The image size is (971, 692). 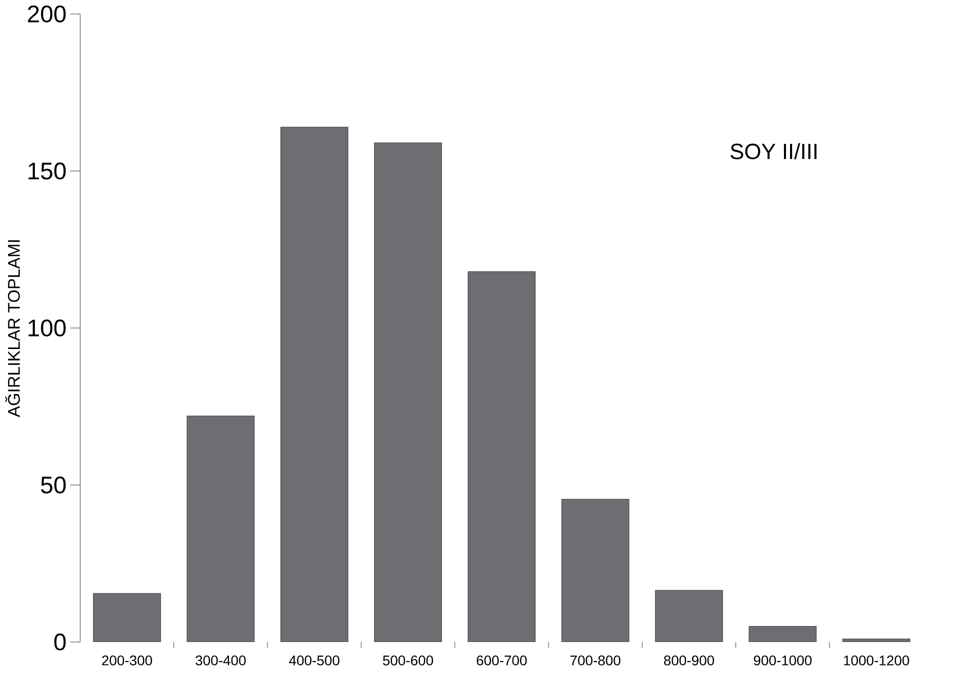 What do you see at coordinates (12, 329) in the screenshot?
I see `y-axis-title: AĞIRLIKLAR TOPLAMI` at bounding box center [12, 329].